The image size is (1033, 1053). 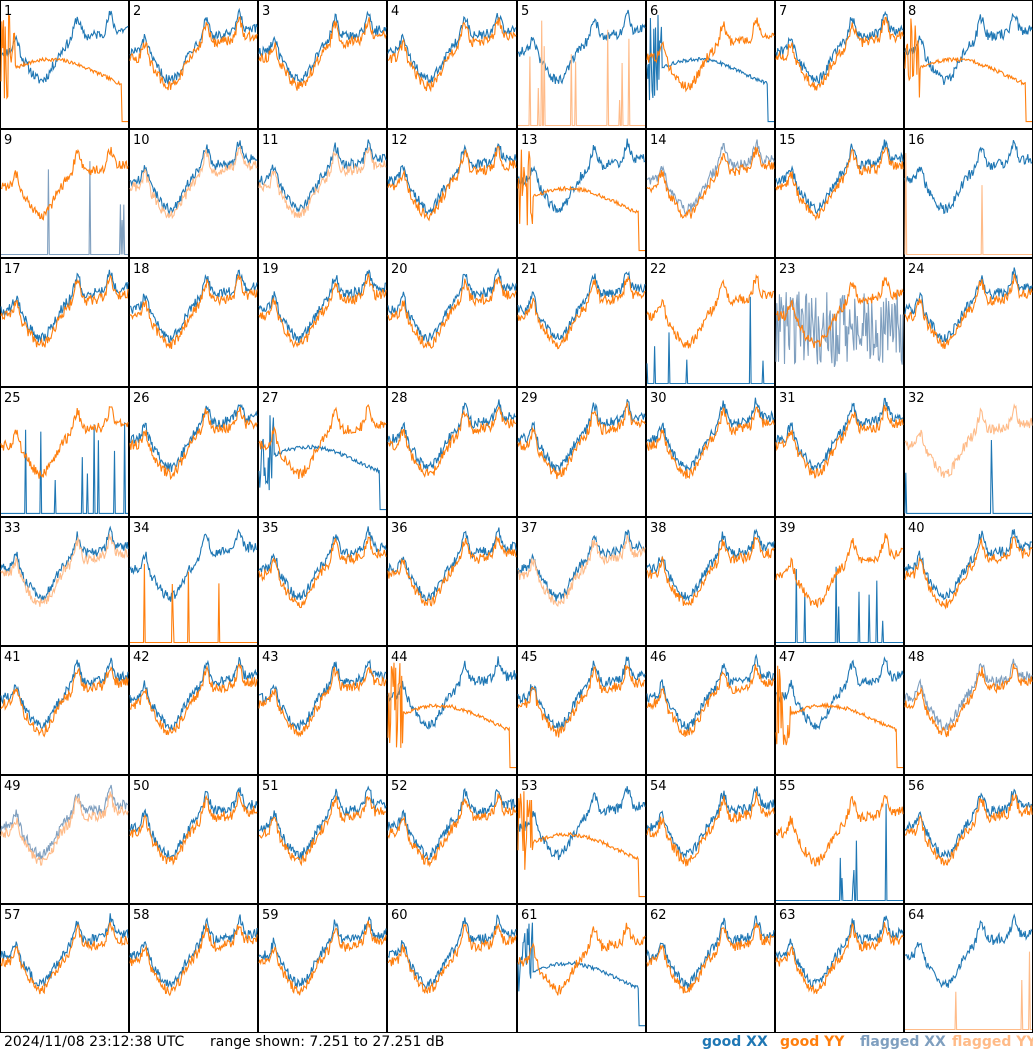 I want to click on panel-label: 23, so click(x=787, y=269).